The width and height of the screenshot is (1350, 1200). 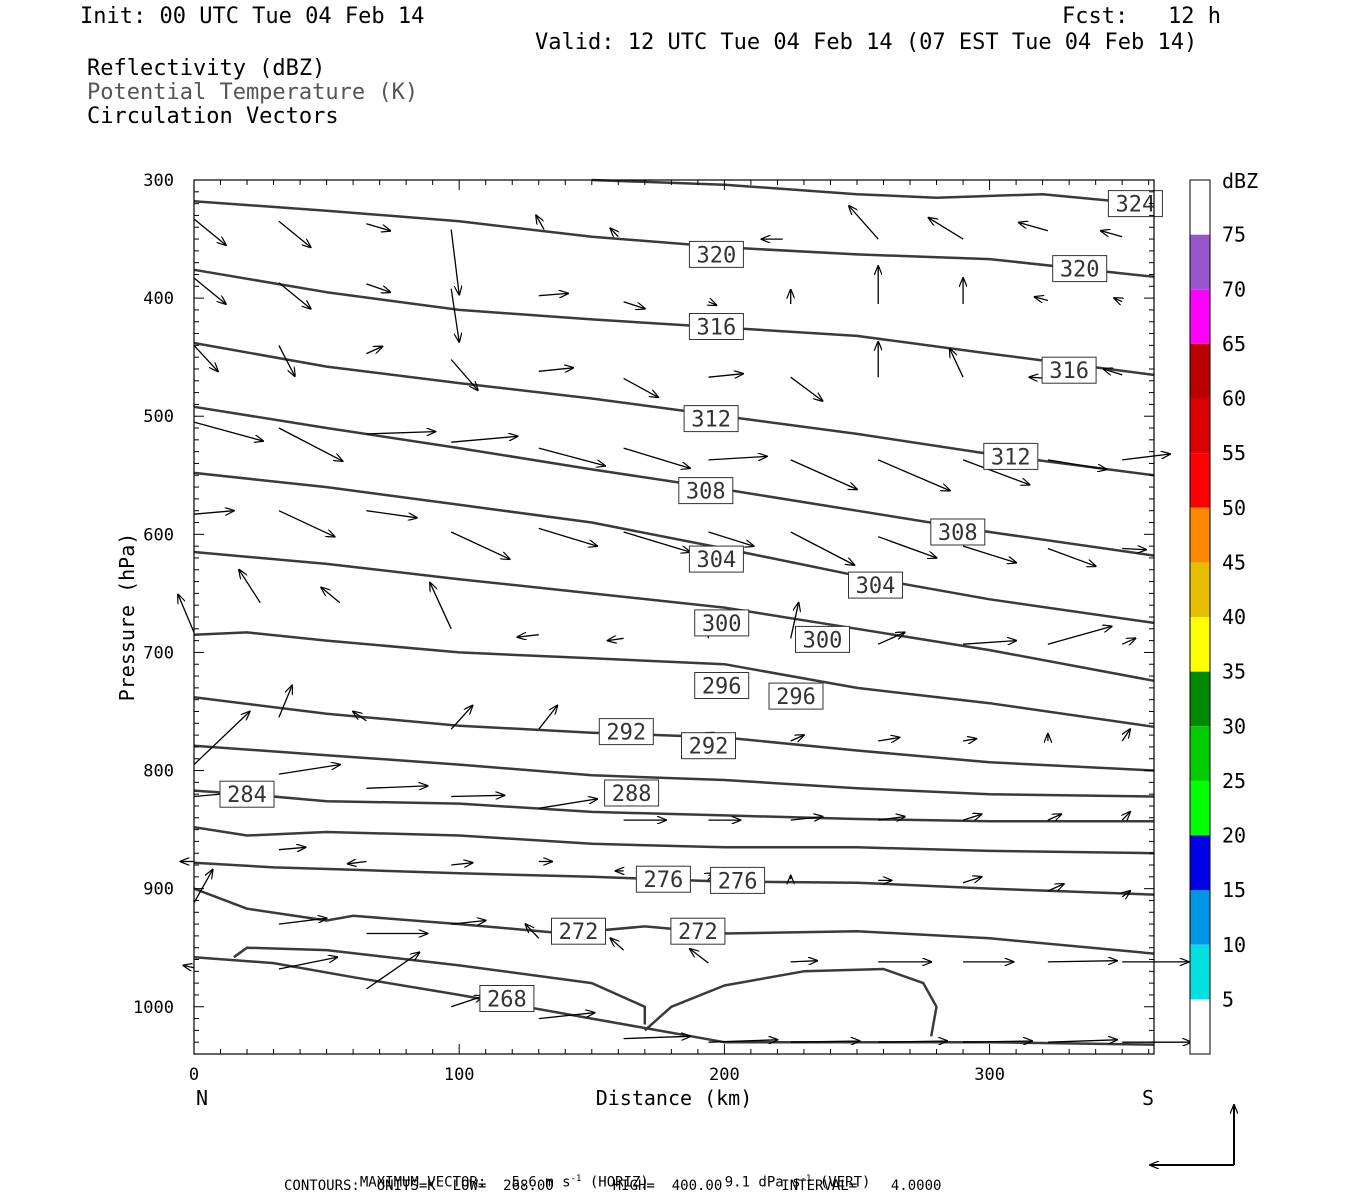 I want to click on max-vector-end: (VERT), so click(x=841, y=1182).